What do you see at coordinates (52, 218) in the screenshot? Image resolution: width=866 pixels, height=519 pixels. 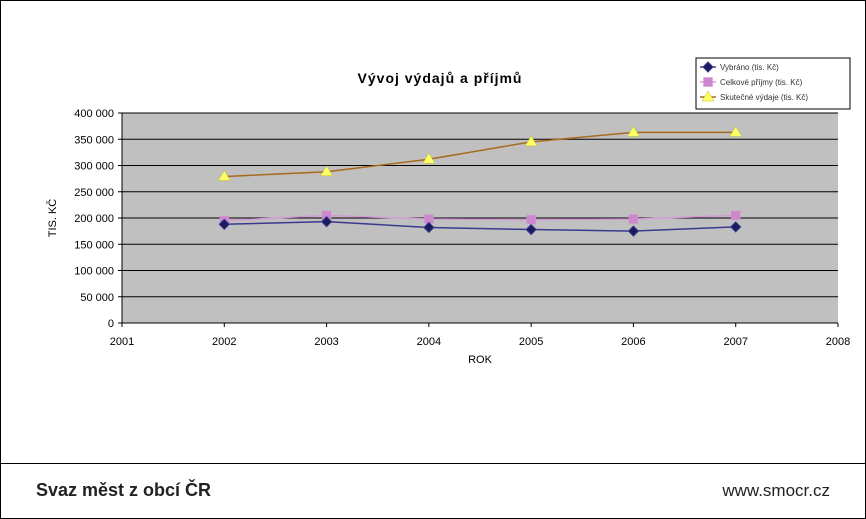 I see `y-axis-label: TIS. KČ` at bounding box center [52, 218].